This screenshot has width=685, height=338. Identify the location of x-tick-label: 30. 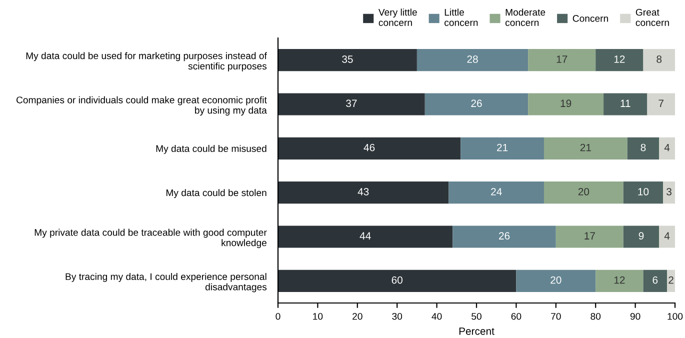
(397, 316).